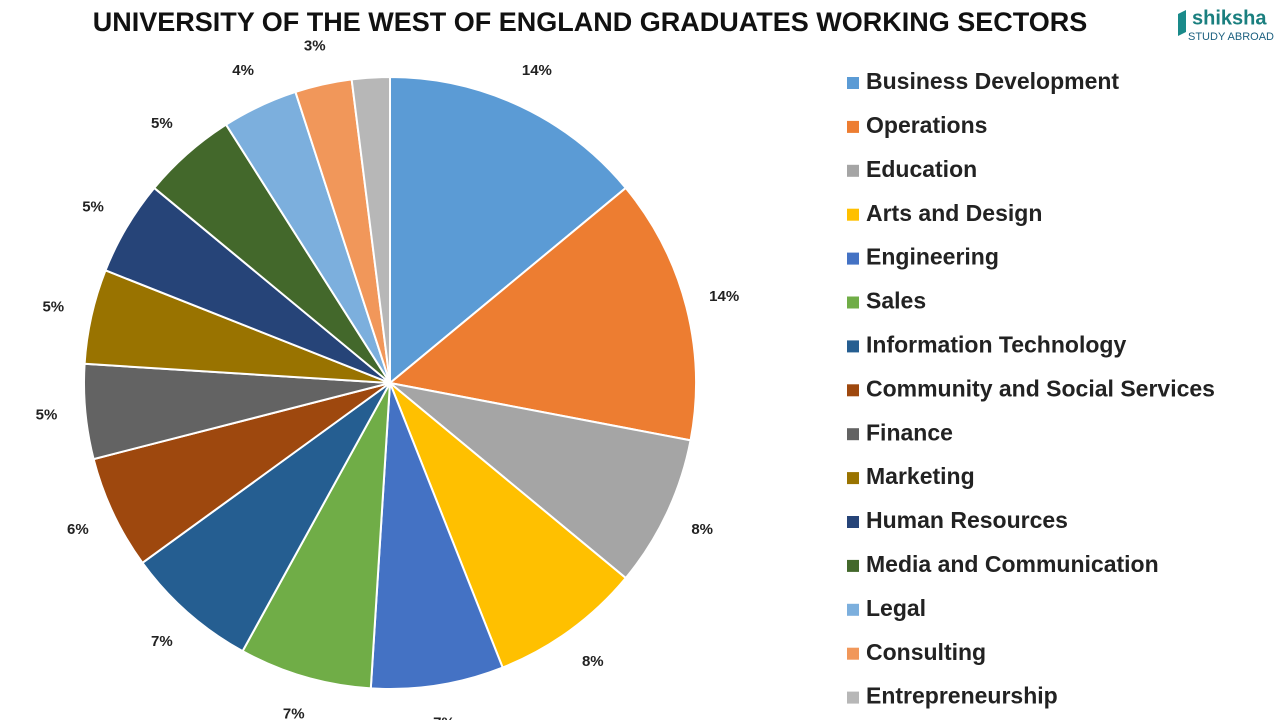  What do you see at coordinates (926, 652) in the screenshot?
I see `legend-label: Consulting` at bounding box center [926, 652].